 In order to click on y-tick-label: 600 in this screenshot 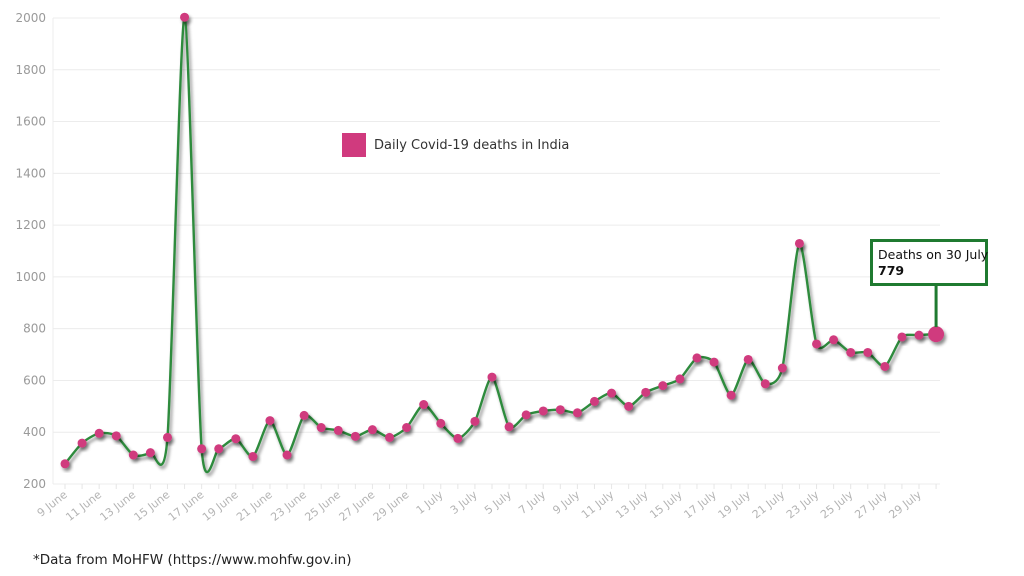, I will do `click(34, 380)`.